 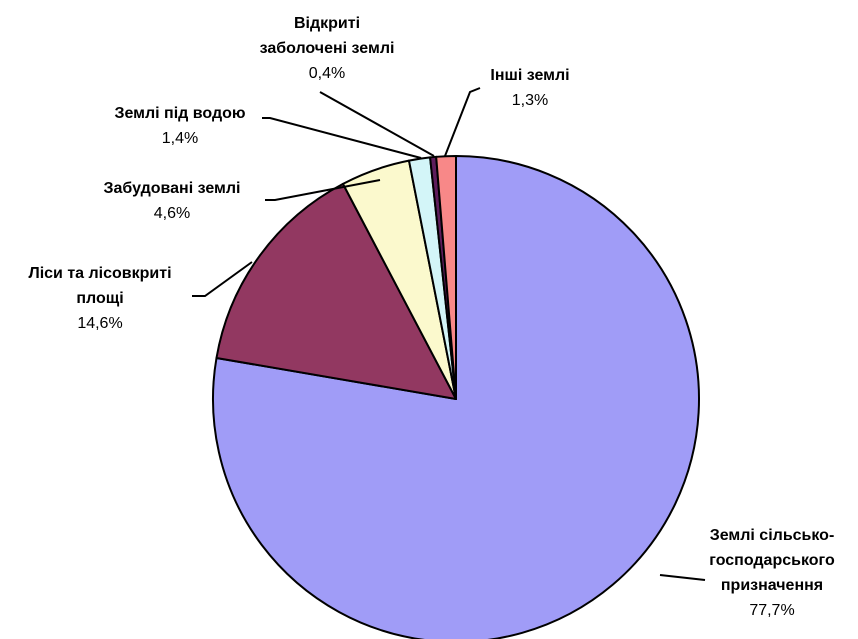 What do you see at coordinates (179, 126) in the screenshot?
I see `slice-label-3: Землі під водою 1,4%` at bounding box center [179, 126].